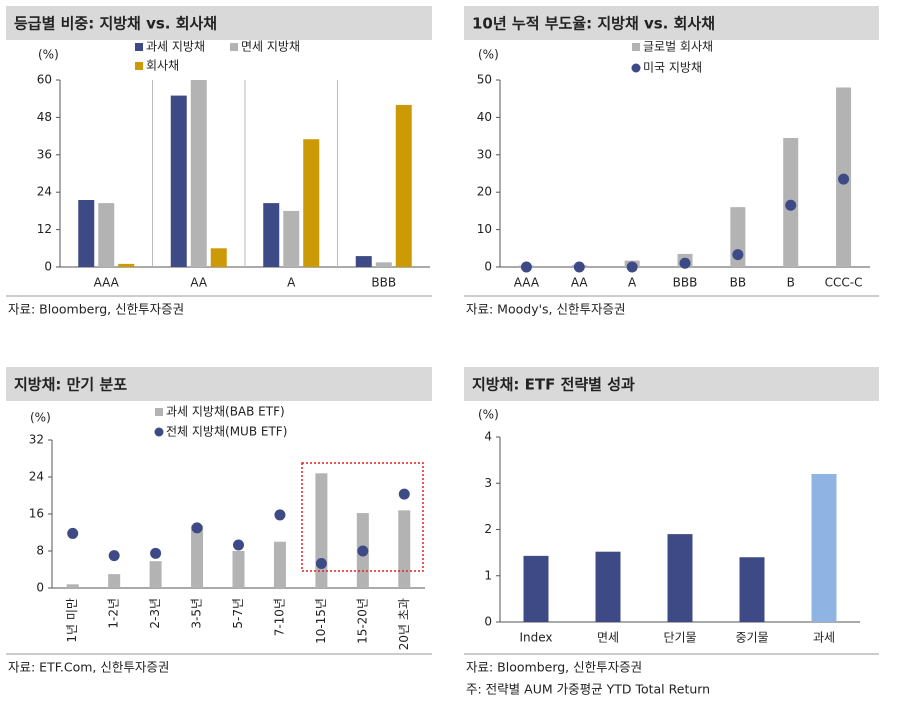 The image size is (915, 703). I want to click on y-tick-label: 50, so click(484, 80).